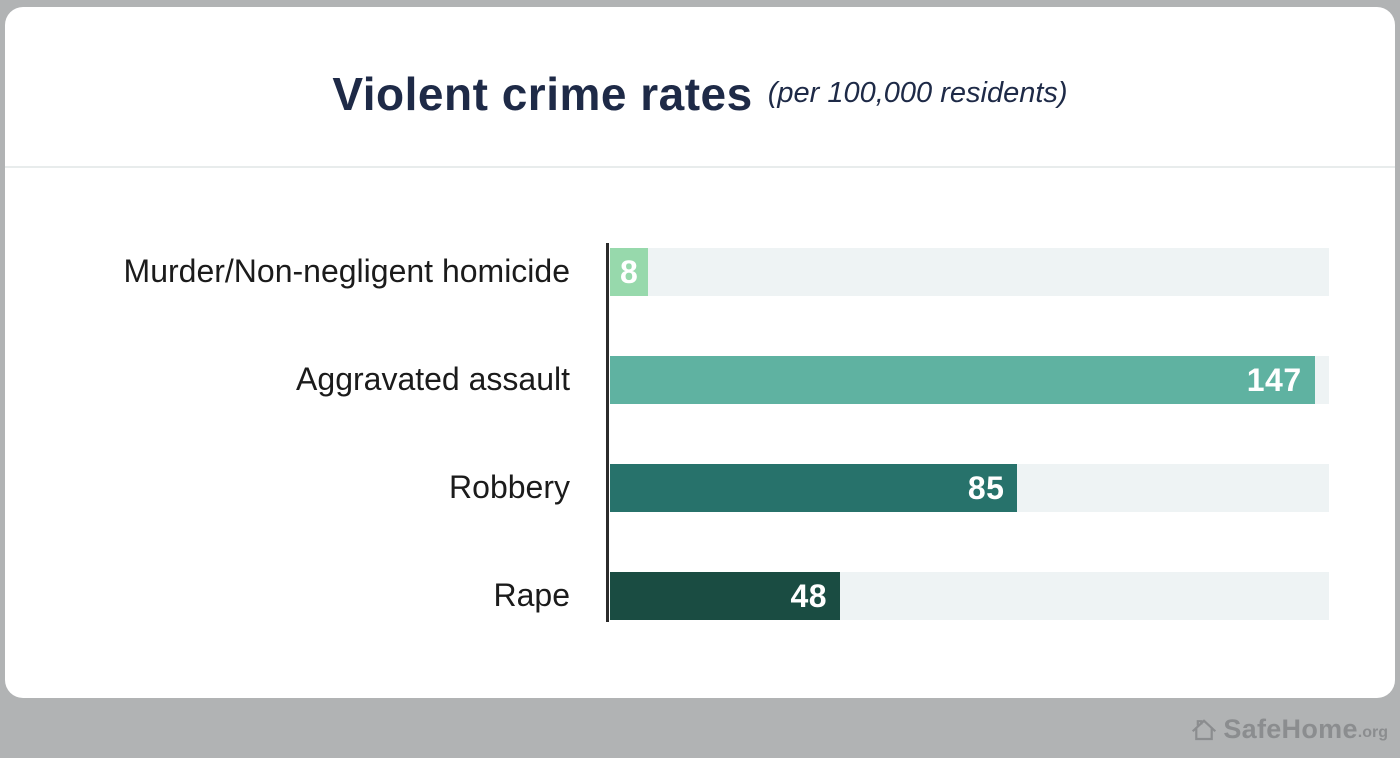 The image size is (1400, 758). I want to click on header-divider, so click(700, 167).